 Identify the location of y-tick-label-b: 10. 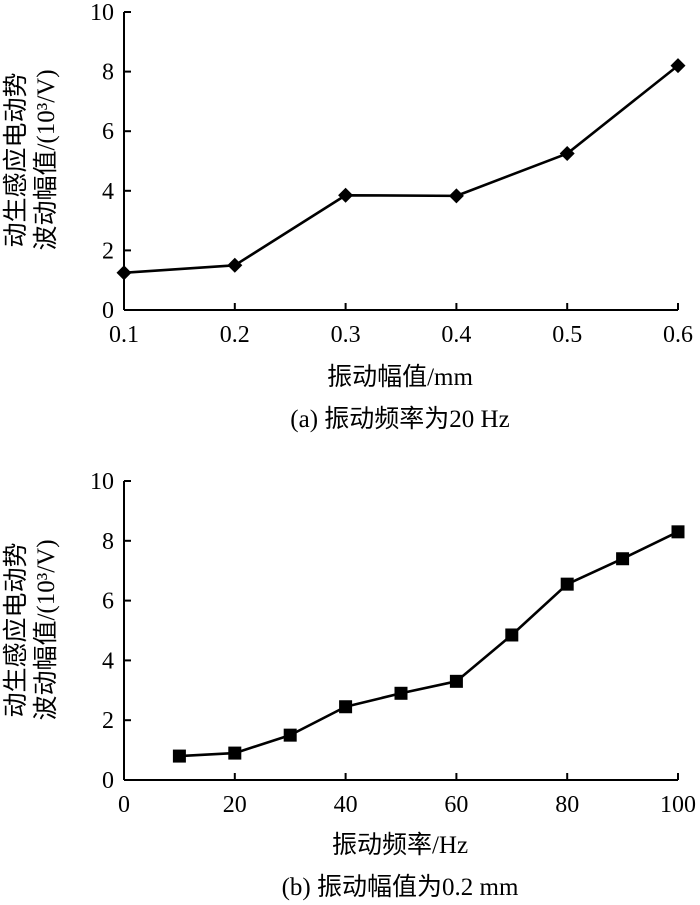
(102, 482).